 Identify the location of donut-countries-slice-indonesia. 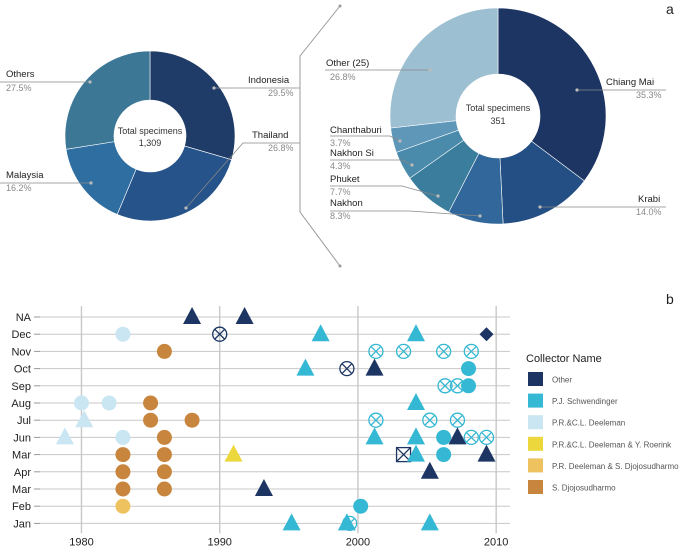
(192, 105).